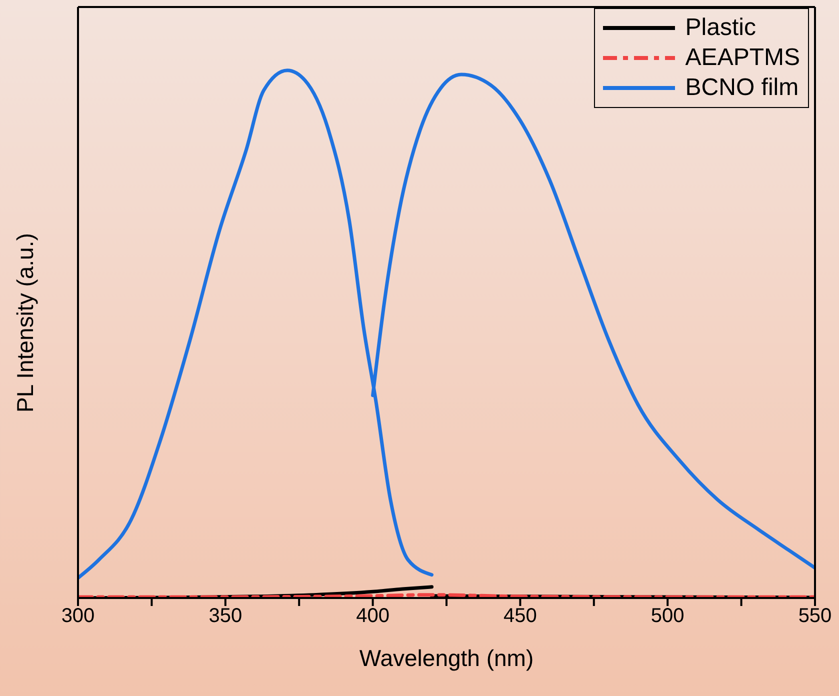 The height and width of the screenshot is (696, 839). I want to click on x-axis-title: Wavelength (nm), so click(446, 658).